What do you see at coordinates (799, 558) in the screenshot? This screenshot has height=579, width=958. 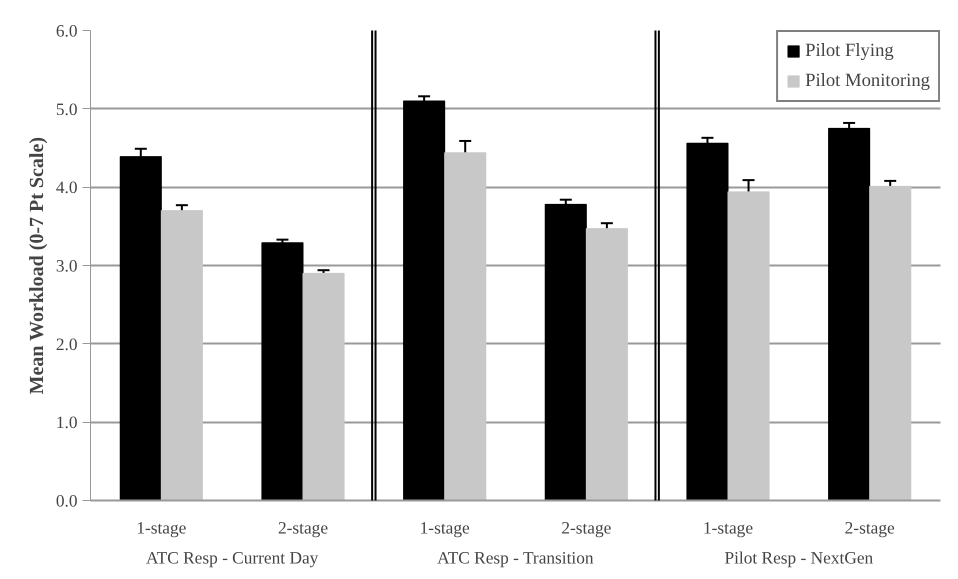 I see `text: Pilot Resp - NextGen` at bounding box center [799, 558].